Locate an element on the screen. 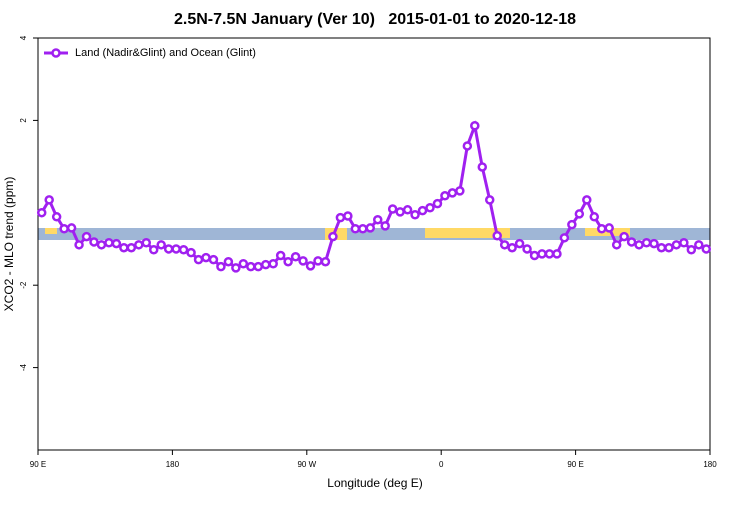 The height and width of the screenshot is (505, 750). legend-label: Land (Nadir&Glint) and Ocean (Glint) is located at coordinates (165, 53).